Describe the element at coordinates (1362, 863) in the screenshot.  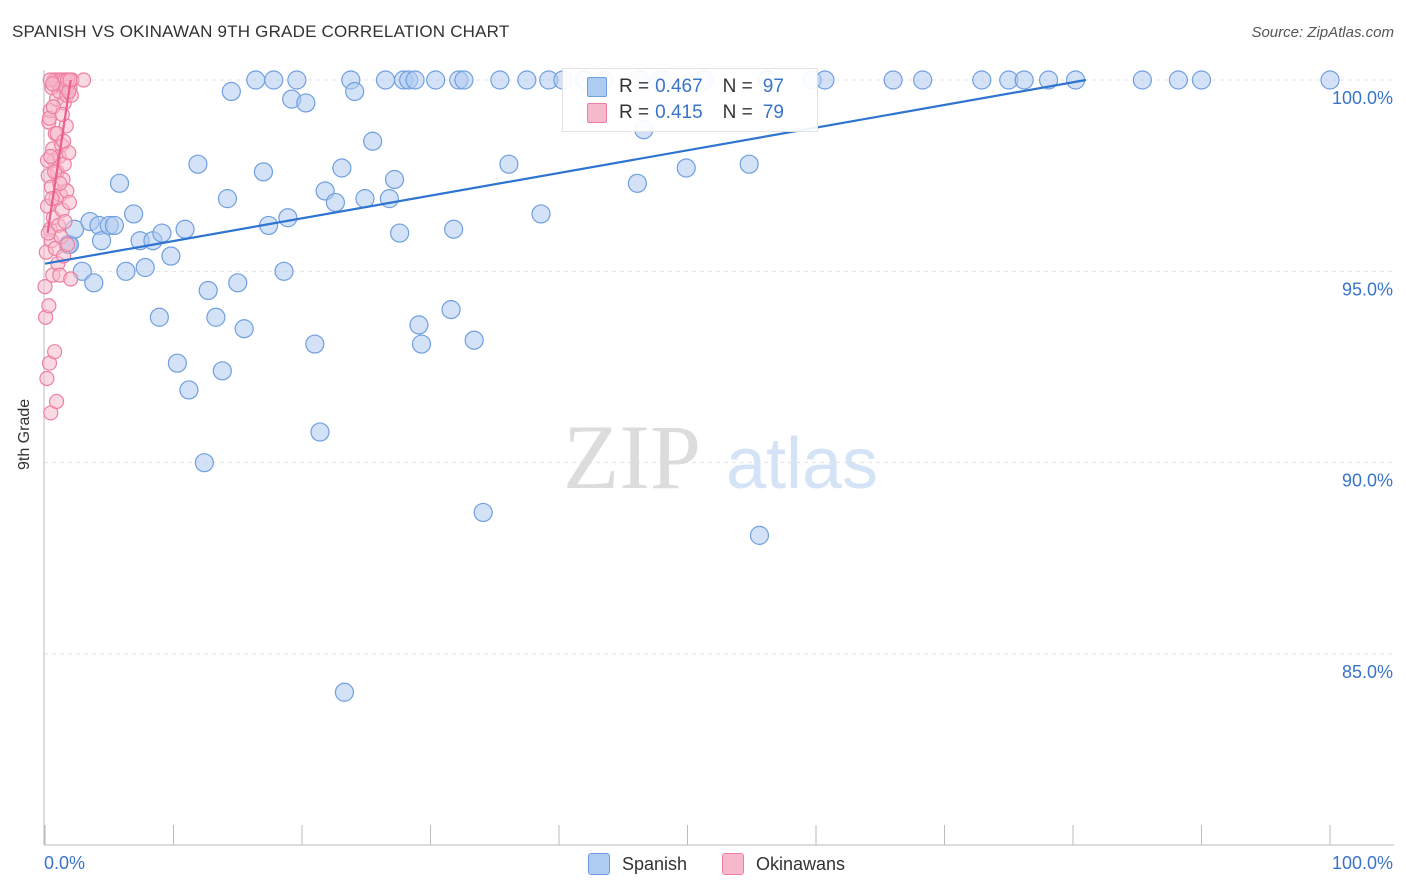
I see `x-tick-label-max: 100.0%` at that location.